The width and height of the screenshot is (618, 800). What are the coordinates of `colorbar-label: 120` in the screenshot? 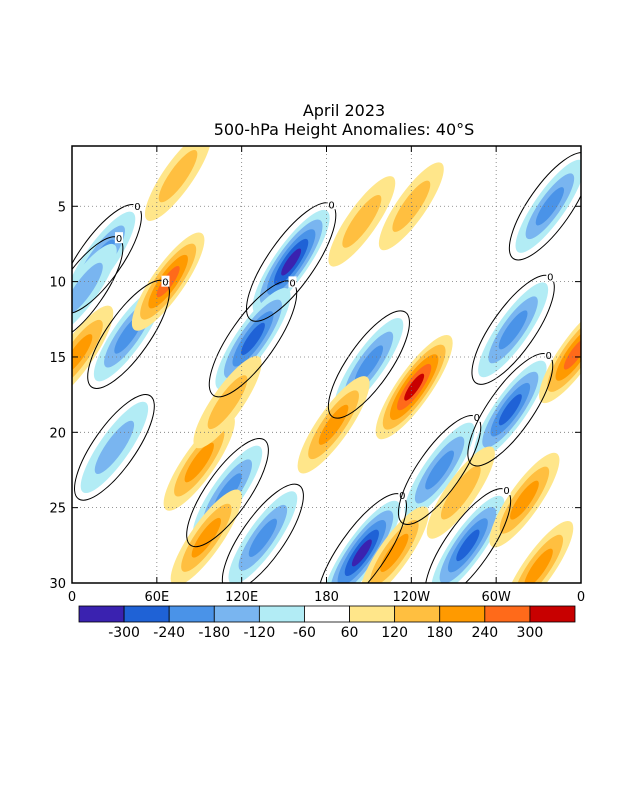 It's located at (394, 633).